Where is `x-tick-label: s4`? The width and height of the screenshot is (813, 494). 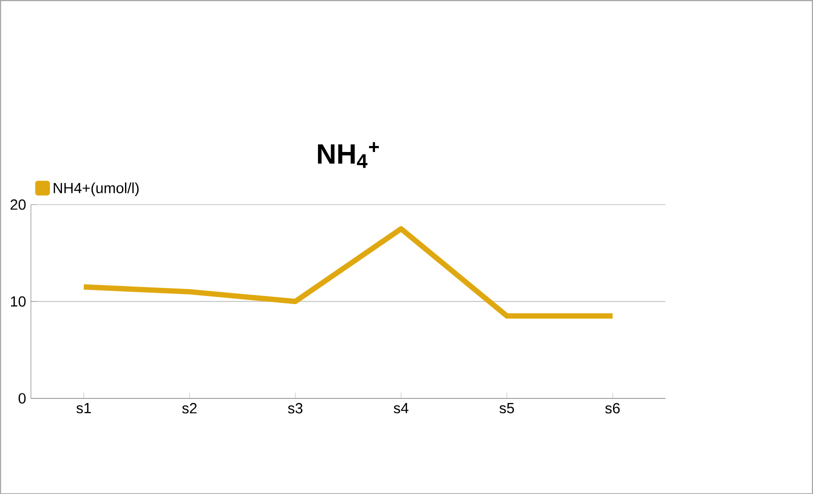
x-tick-label: s4 is located at coordinates (401, 408).